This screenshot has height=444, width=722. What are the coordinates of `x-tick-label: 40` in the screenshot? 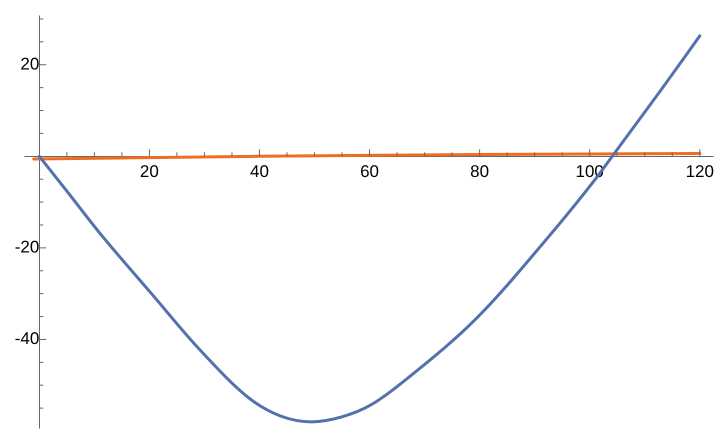 It's located at (259, 172).